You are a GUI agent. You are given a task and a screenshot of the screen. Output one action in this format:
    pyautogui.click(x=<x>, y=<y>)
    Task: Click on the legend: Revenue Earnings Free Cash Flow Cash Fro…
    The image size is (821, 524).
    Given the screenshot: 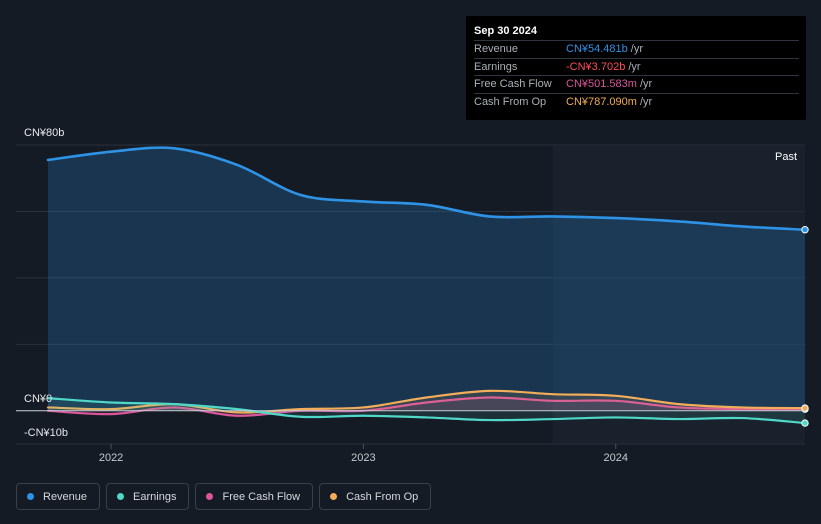 What is the action you would take?
    pyautogui.click(x=224, y=496)
    